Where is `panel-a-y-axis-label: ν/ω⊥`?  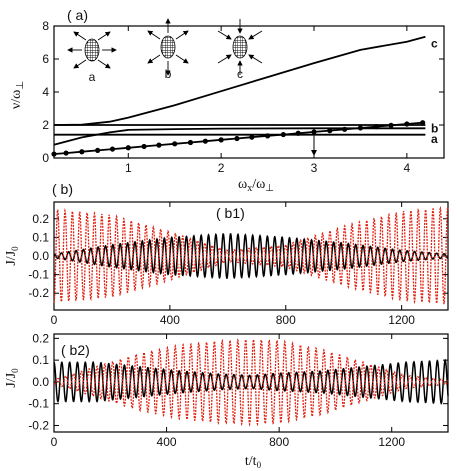 panel-a-y-axis-label: ν/ω⊥ is located at coordinates (17, 95).